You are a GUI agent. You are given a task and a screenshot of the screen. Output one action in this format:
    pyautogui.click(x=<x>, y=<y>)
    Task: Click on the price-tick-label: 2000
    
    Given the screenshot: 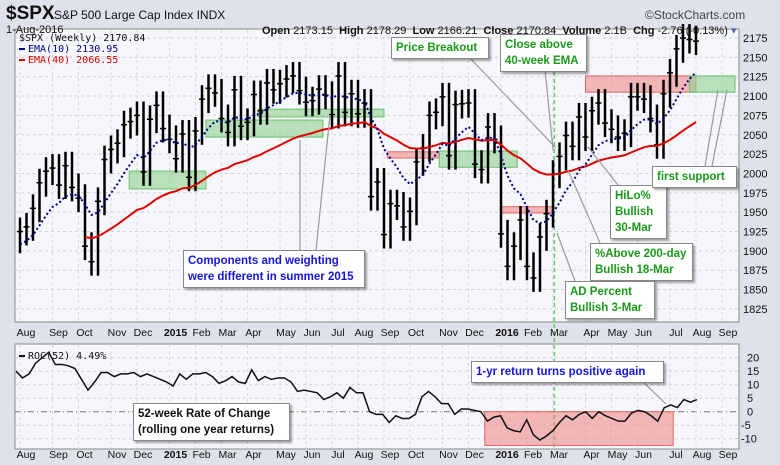 What is the action you would take?
    pyautogui.click(x=755, y=174)
    